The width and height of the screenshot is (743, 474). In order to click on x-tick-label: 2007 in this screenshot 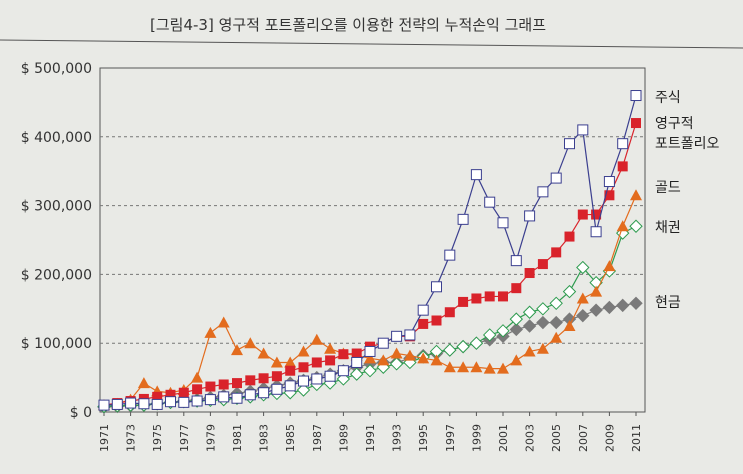, I will do `click(583, 438)`.